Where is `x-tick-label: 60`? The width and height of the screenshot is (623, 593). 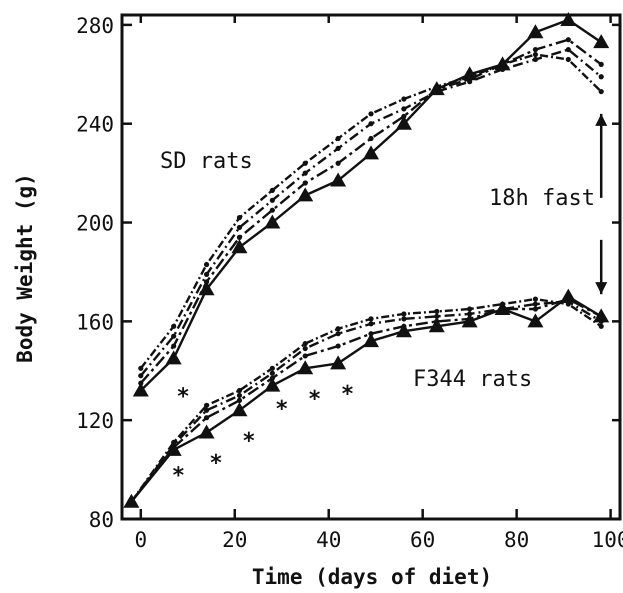 x-tick-label: 60 is located at coordinates (422, 540).